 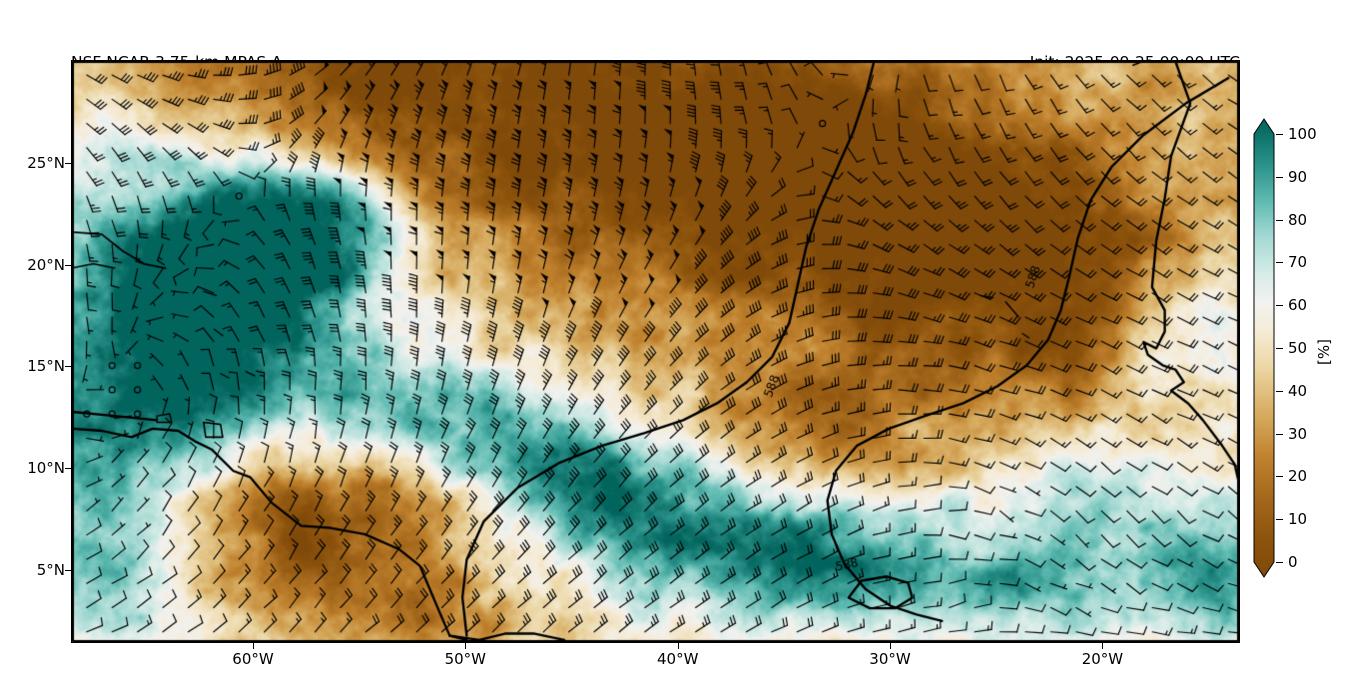 What do you see at coordinates (1298, 348) in the screenshot?
I see `colorbar-tick-label: 50` at bounding box center [1298, 348].